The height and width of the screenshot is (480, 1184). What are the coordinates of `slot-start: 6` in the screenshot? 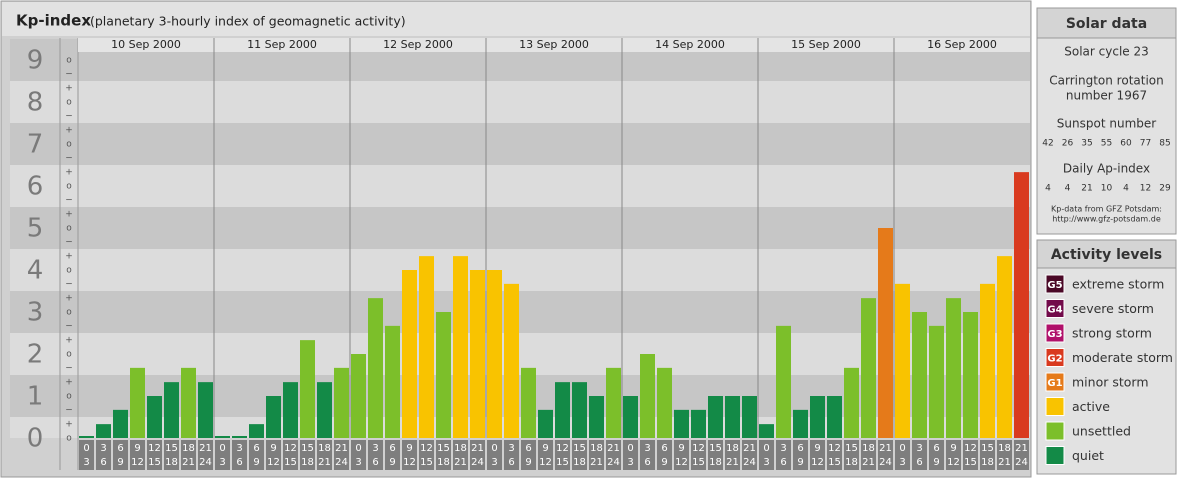 It's located at (392, 448).